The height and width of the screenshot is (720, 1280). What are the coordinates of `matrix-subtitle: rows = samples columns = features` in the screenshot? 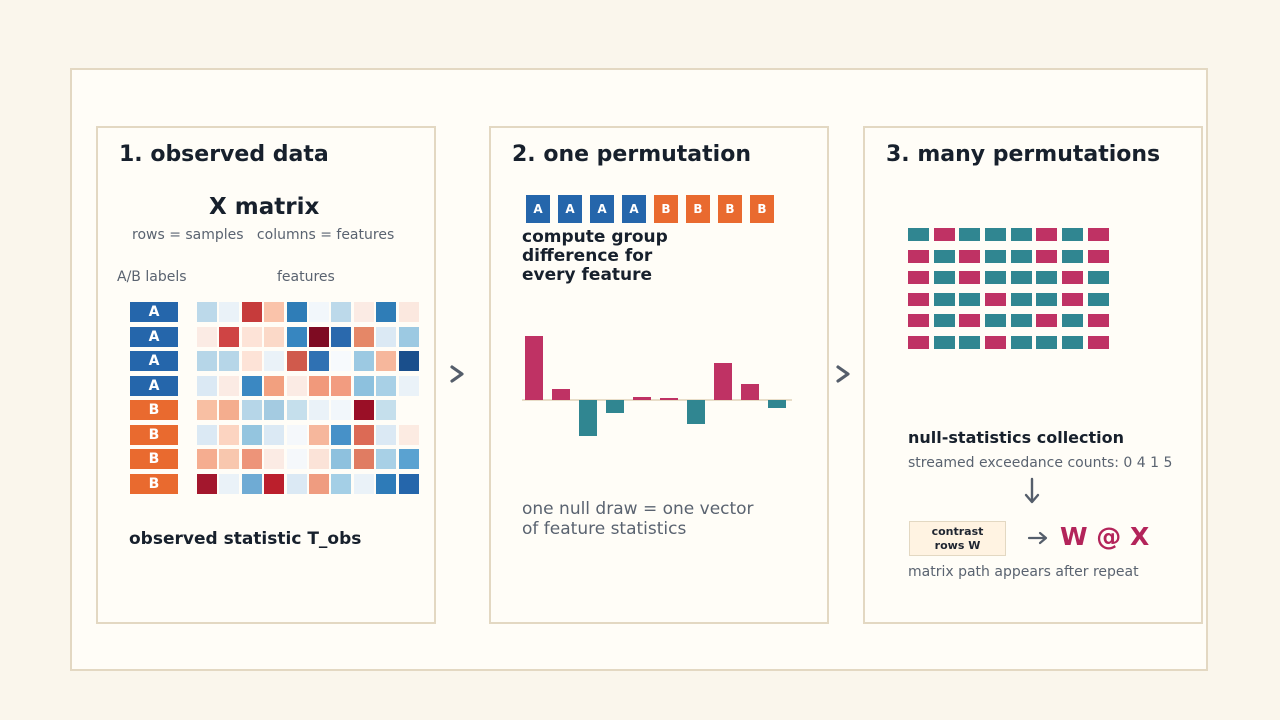 It's located at (263, 235).